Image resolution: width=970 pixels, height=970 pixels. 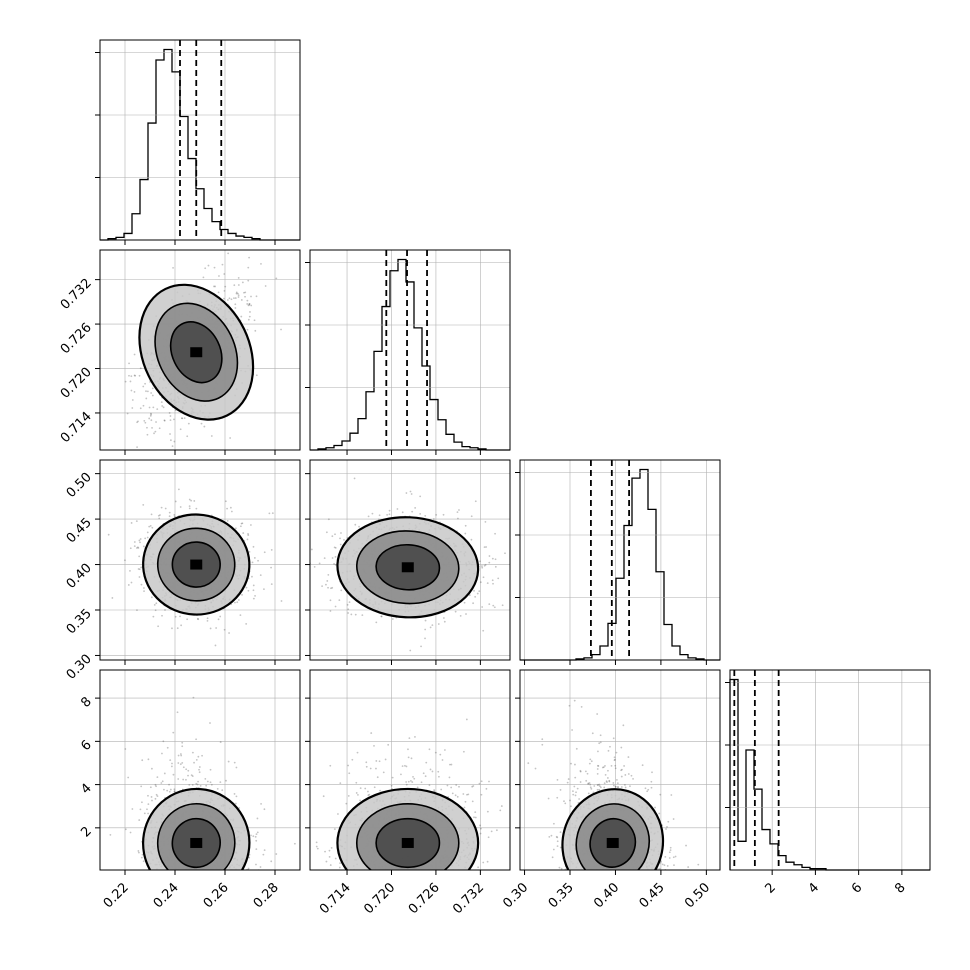 I want to click on x-tick-label: 2, so click(x=771, y=888).